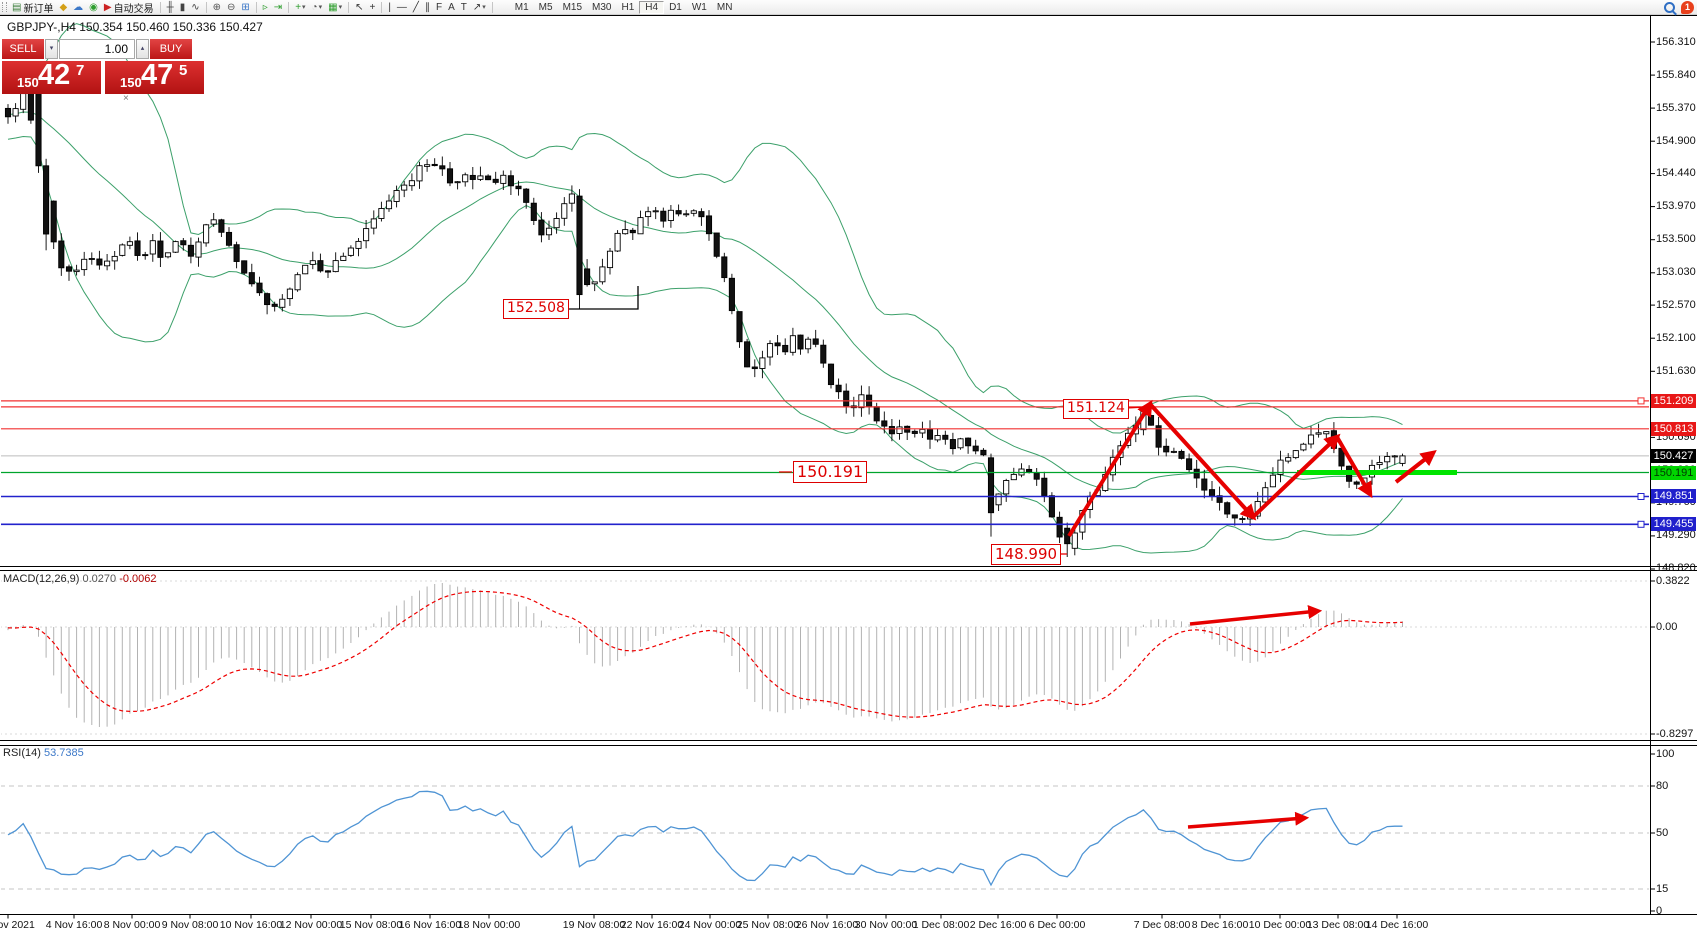 The image size is (1697, 937). What do you see at coordinates (389, 7) in the screenshot?
I see `vertical-line-button: |` at bounding box center [389, 7].